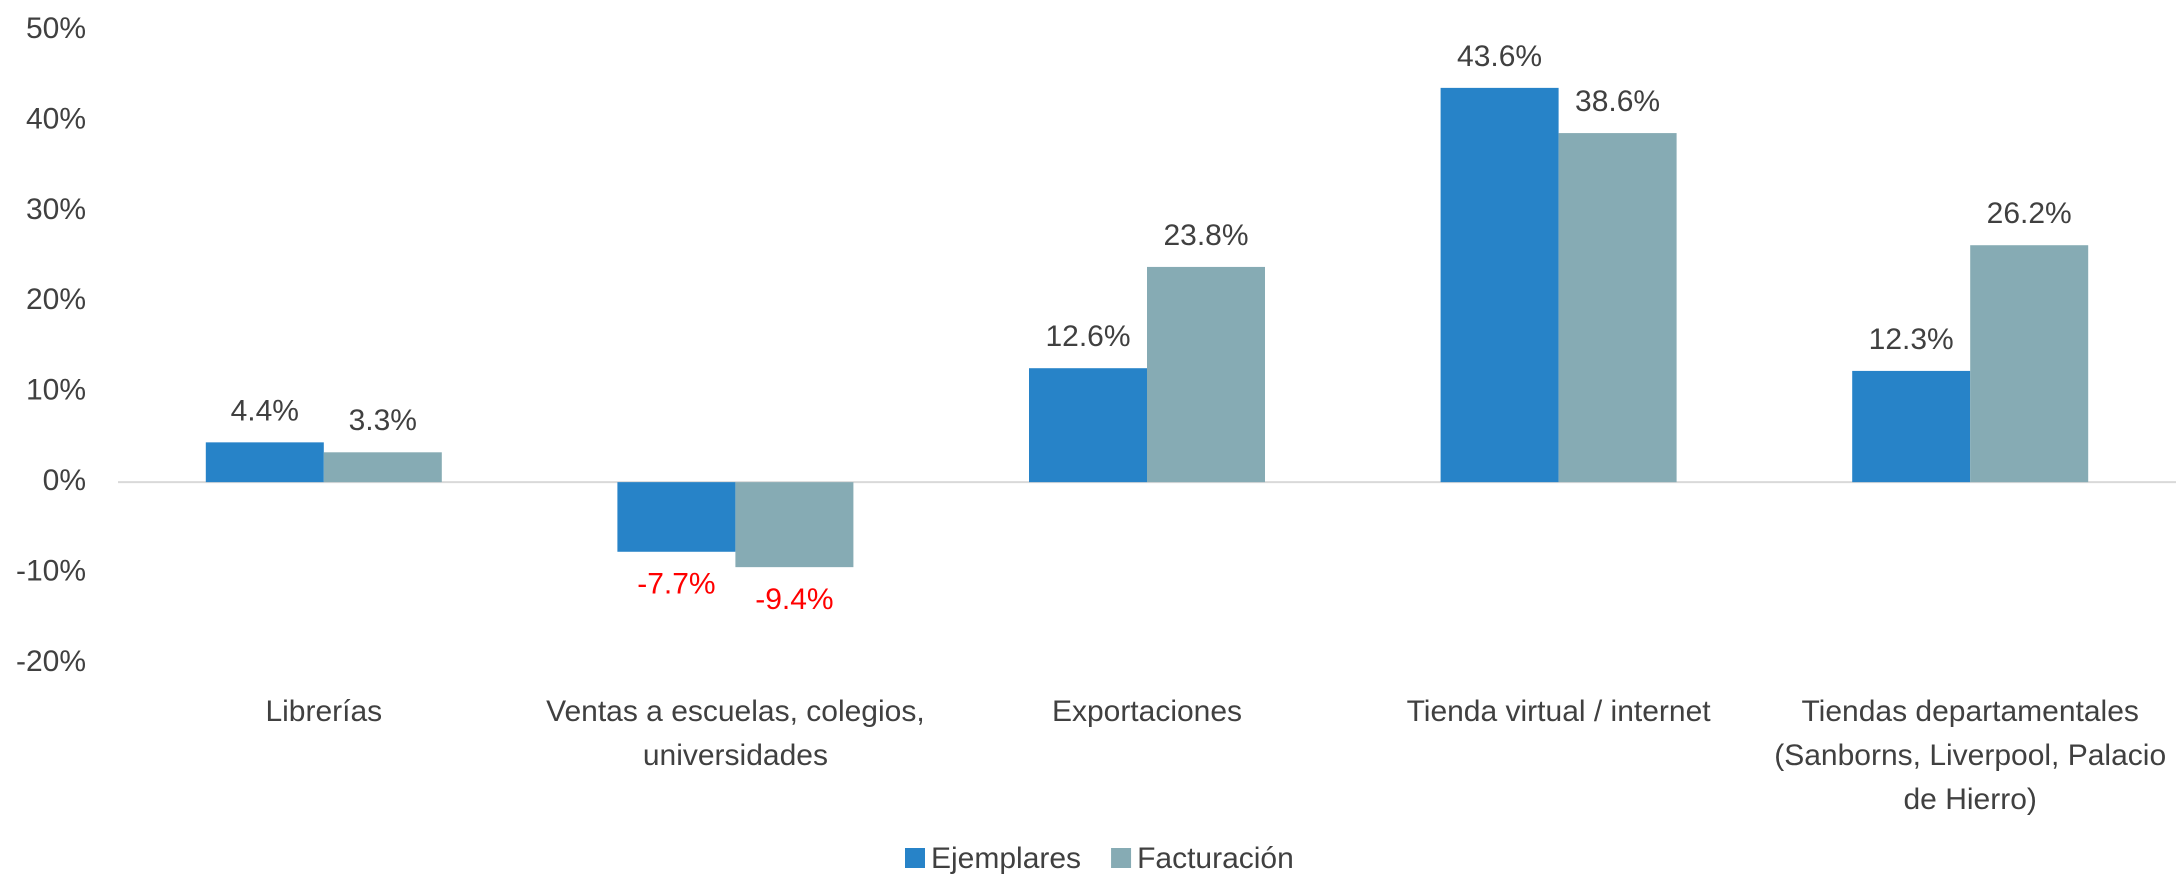 This screenshot has width=2176, height=878. What do you see at coordinates (64, 480) in the screenshot?
I see `y-tick-label: 0%` at bounding box center [64, 480].